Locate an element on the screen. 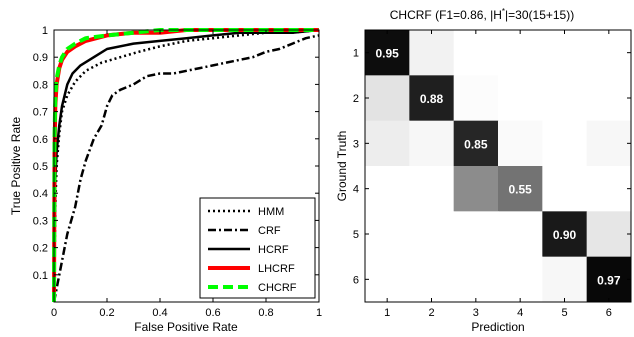 Image resolution: width=634 pixels, height=337 pixels. legend-label-crf: CRF is located at coordinates (269, 231).